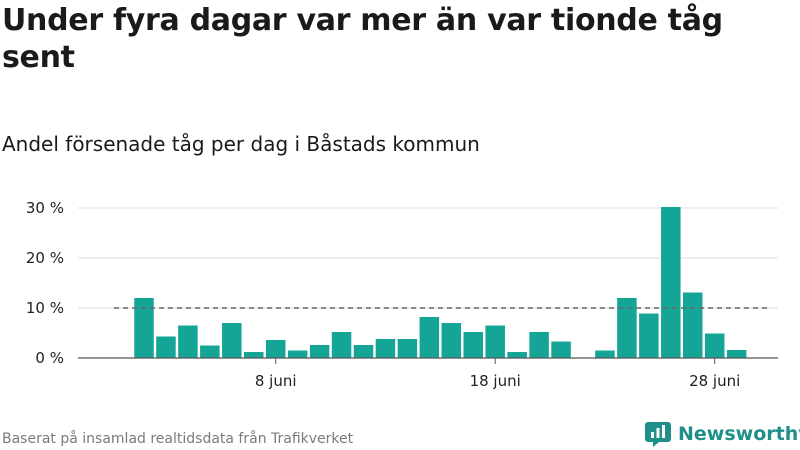  What do you see at coordinates (45, 308) in the screenshot?
I see `y-tick-label: 10 %` at bounding box center [45, 308].